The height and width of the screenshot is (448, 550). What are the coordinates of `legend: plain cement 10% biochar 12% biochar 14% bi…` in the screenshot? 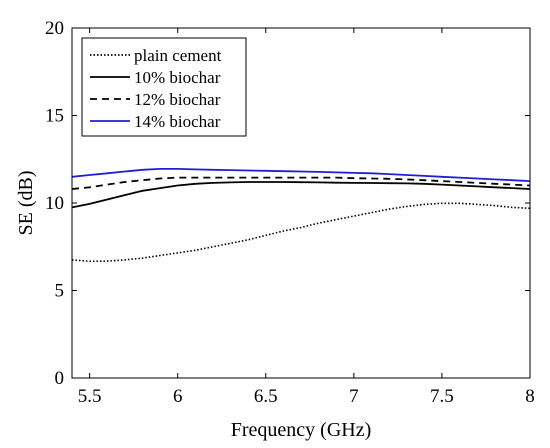 It's located at (164, 87).